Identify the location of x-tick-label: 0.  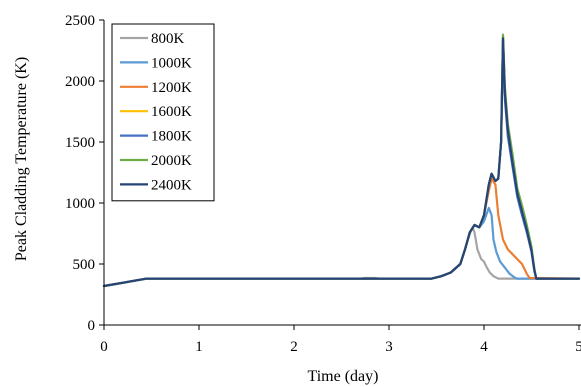
(104, 347).